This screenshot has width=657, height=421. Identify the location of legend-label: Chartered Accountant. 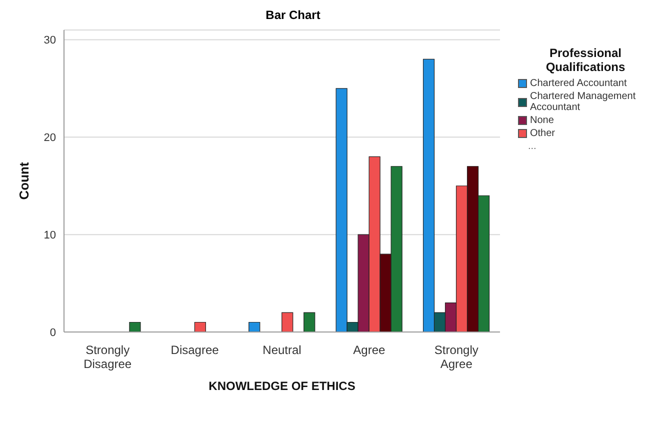
(578, 83).